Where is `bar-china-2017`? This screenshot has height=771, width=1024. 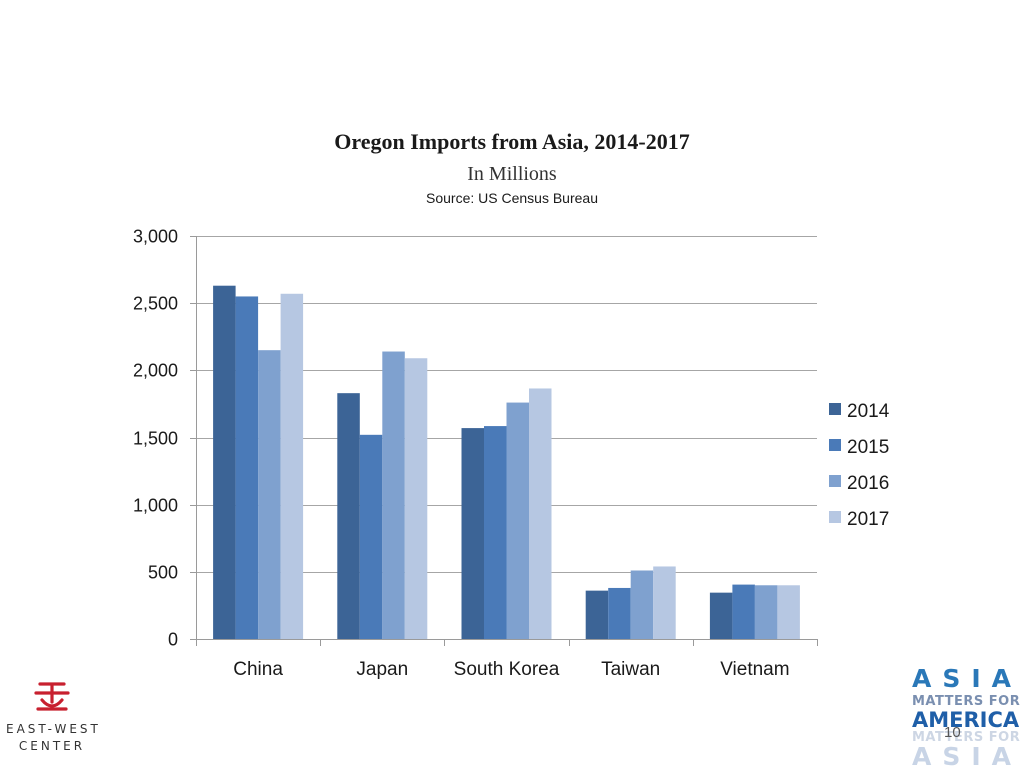 bar-china-2017 is located at coordinates (292, 466).